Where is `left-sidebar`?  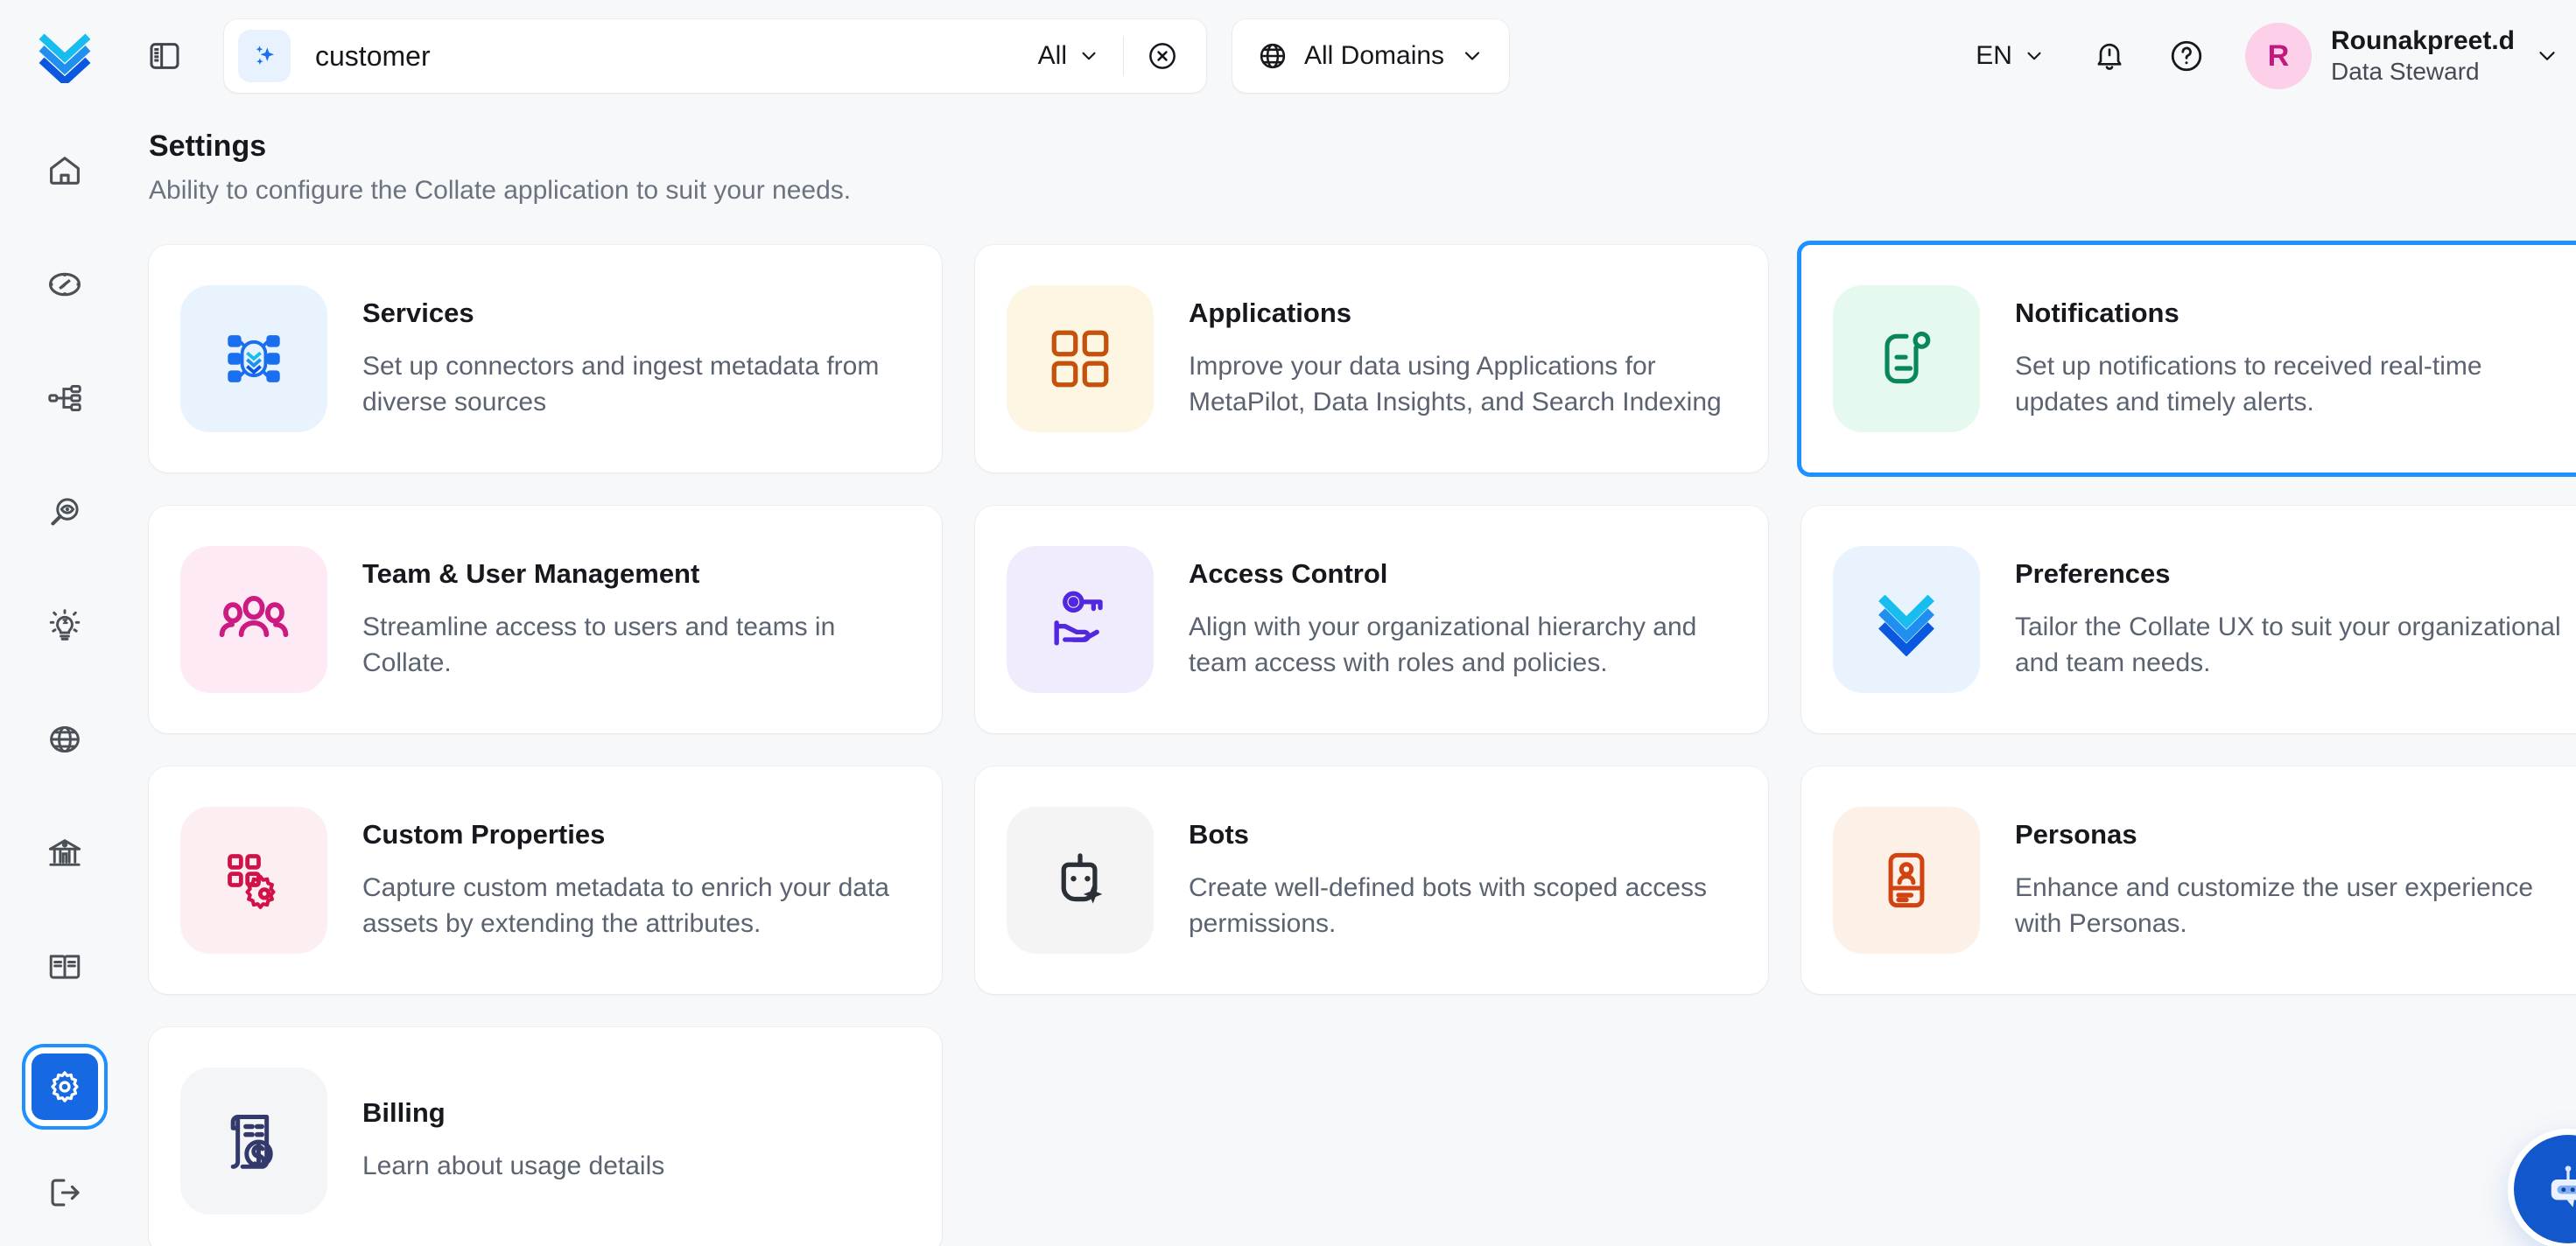 left-sidebar is located at coordinates (65, 679).